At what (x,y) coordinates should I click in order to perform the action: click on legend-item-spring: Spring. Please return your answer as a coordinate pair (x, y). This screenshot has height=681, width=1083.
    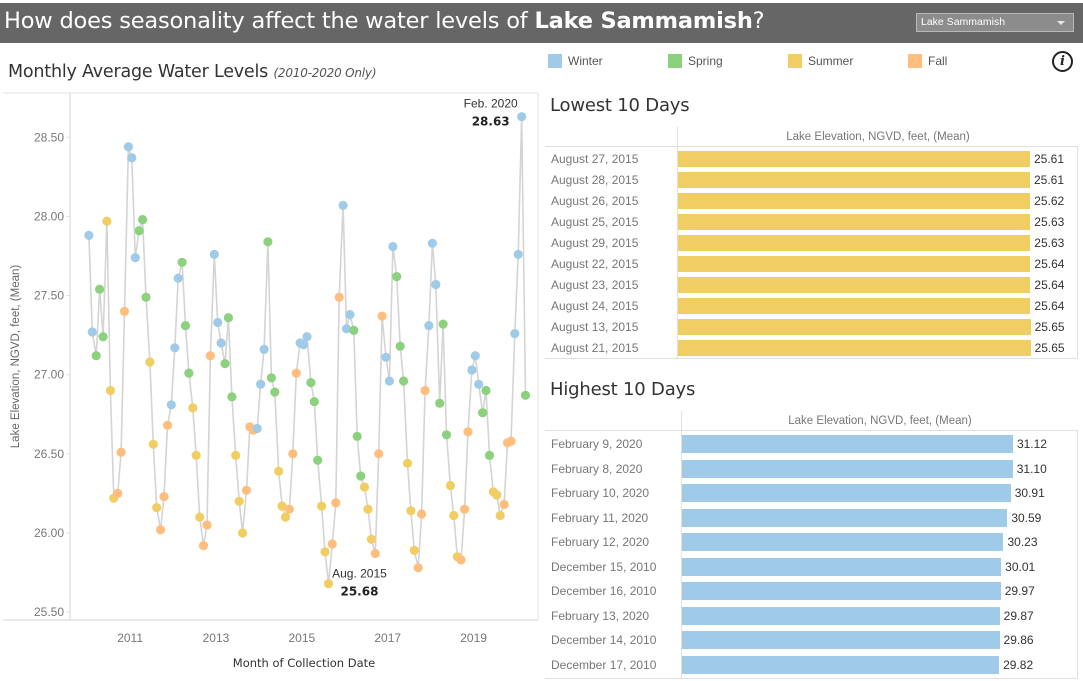
    Looking at the image, I should click on (695, 61).